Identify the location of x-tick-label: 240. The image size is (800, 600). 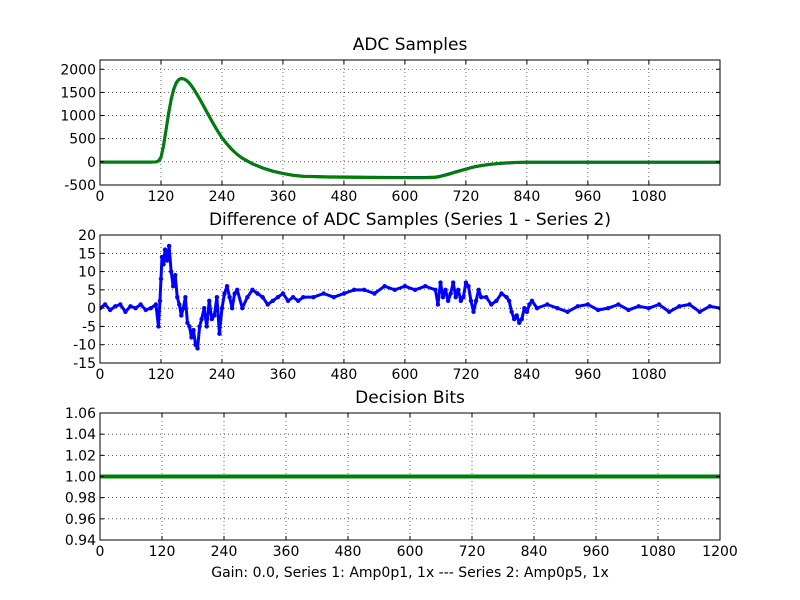
(222, 197).